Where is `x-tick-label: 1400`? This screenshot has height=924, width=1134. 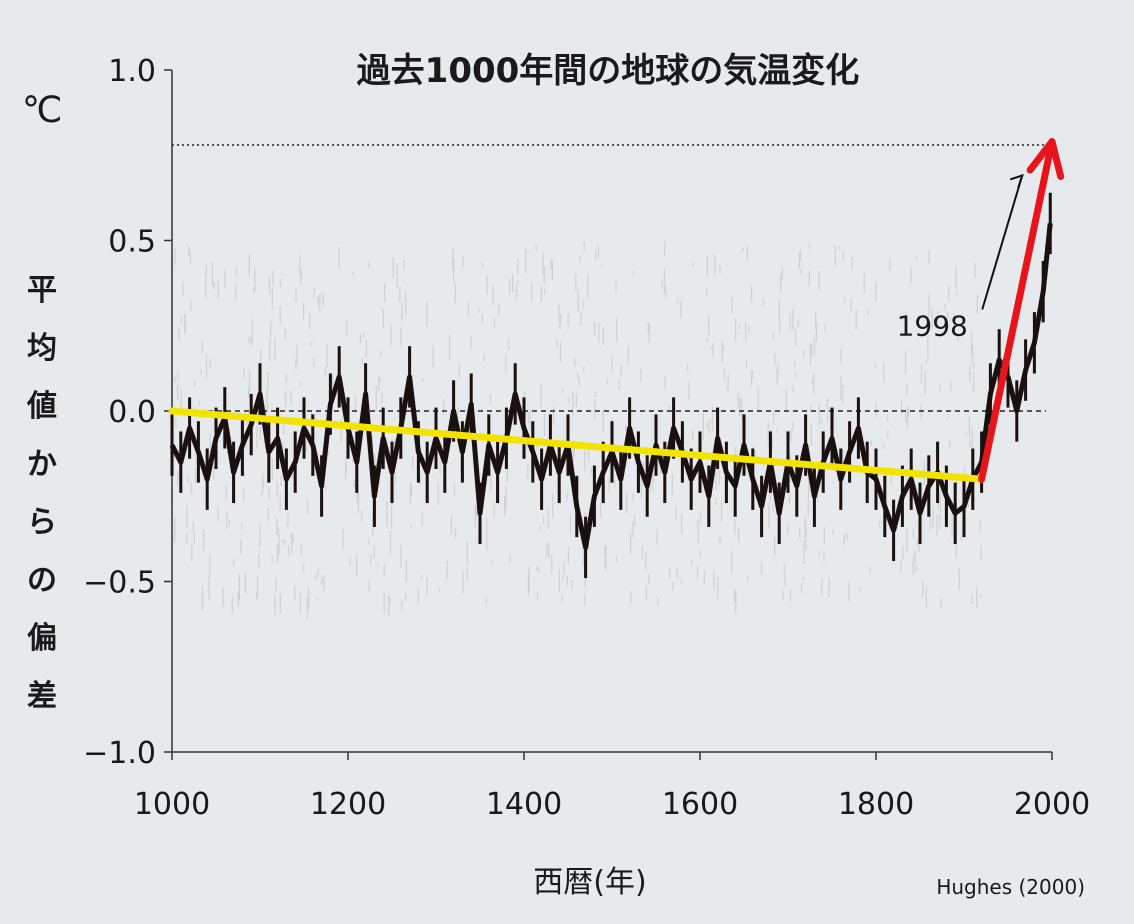 x-tick-label: 1400 is located at coordinates (524, 804).